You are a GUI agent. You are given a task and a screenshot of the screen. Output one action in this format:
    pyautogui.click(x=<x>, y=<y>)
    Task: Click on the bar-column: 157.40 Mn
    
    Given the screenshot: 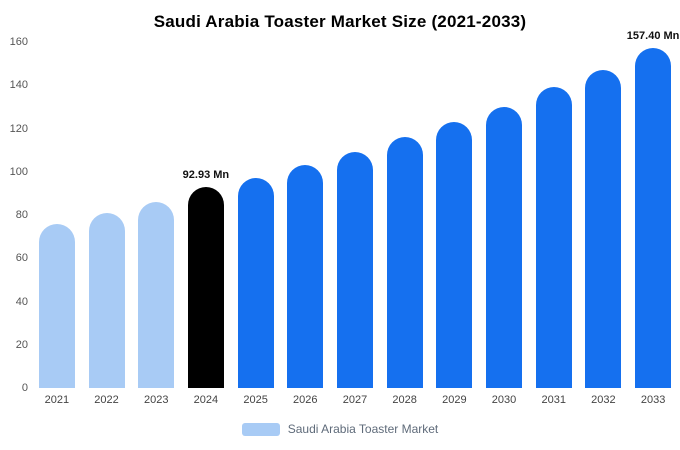 What is the action you would take?
    pyautogui.click(x=653, y=209)
    